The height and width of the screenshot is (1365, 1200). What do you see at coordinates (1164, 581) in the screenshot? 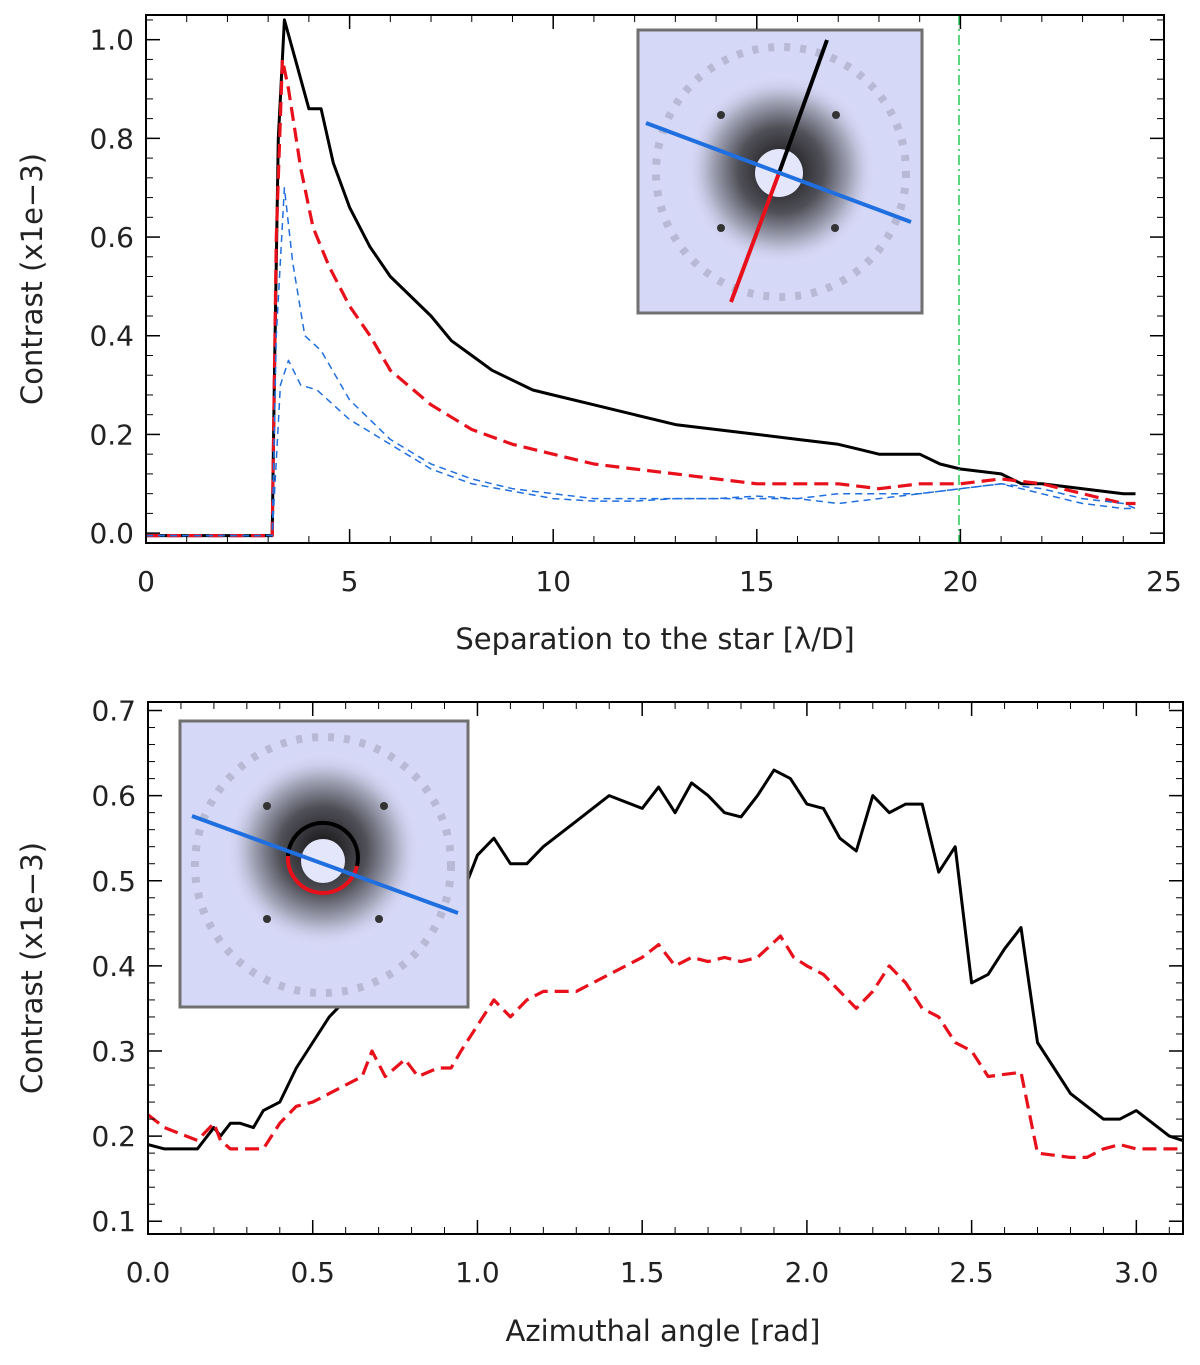
I see `top-x-tick-label: 25` at bounding box center [1164, 581].